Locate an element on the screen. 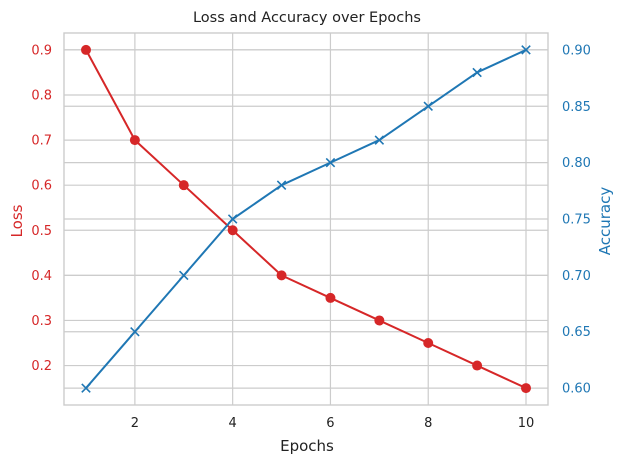  x-tick-label: 8 is located at coordinates (428, 423).